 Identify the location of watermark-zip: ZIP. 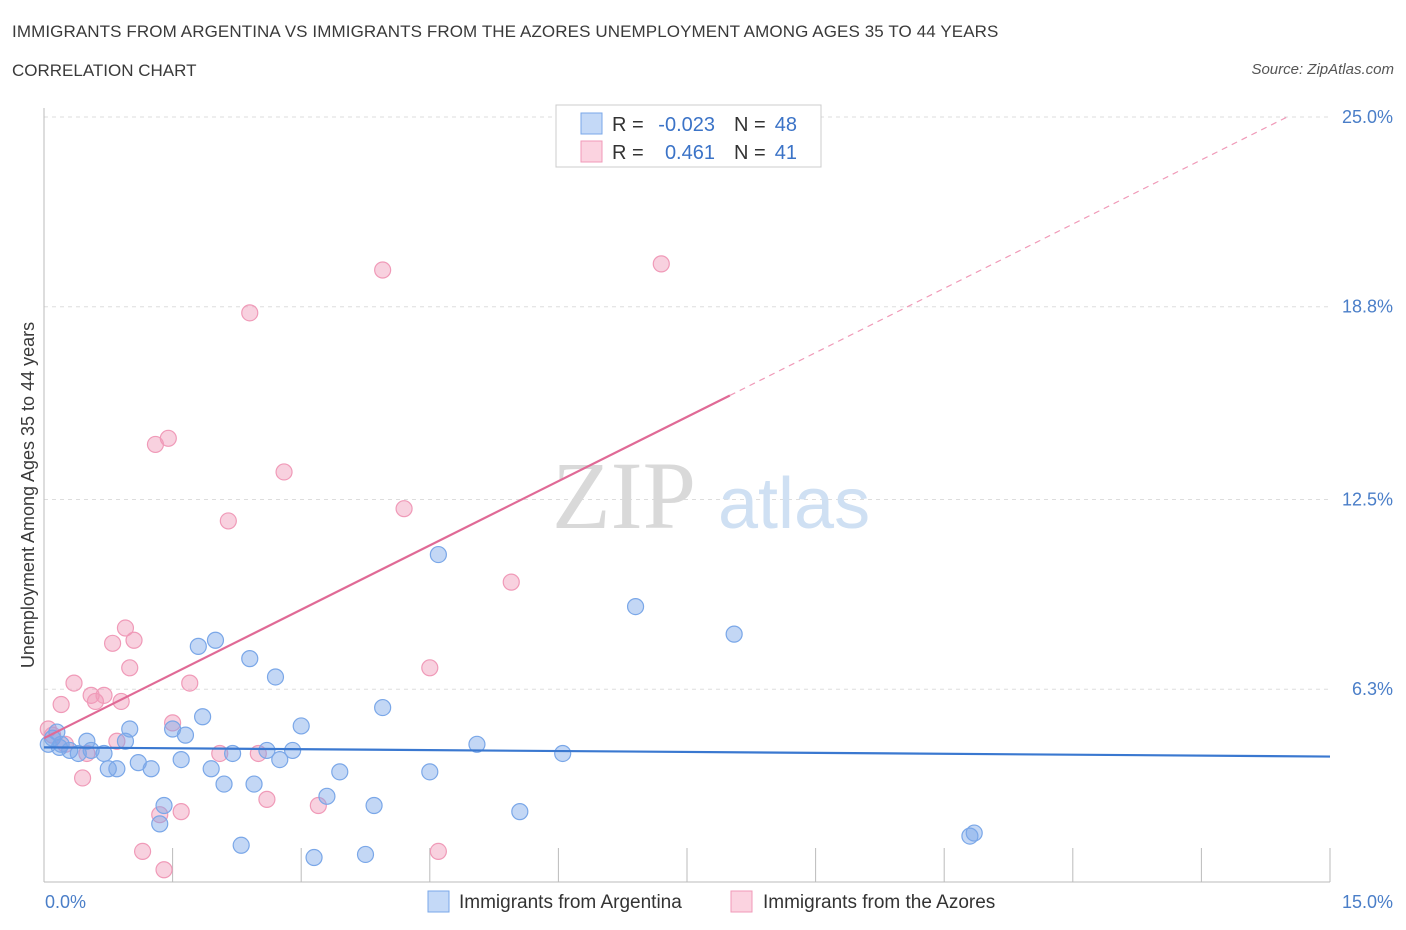
(624, 495).